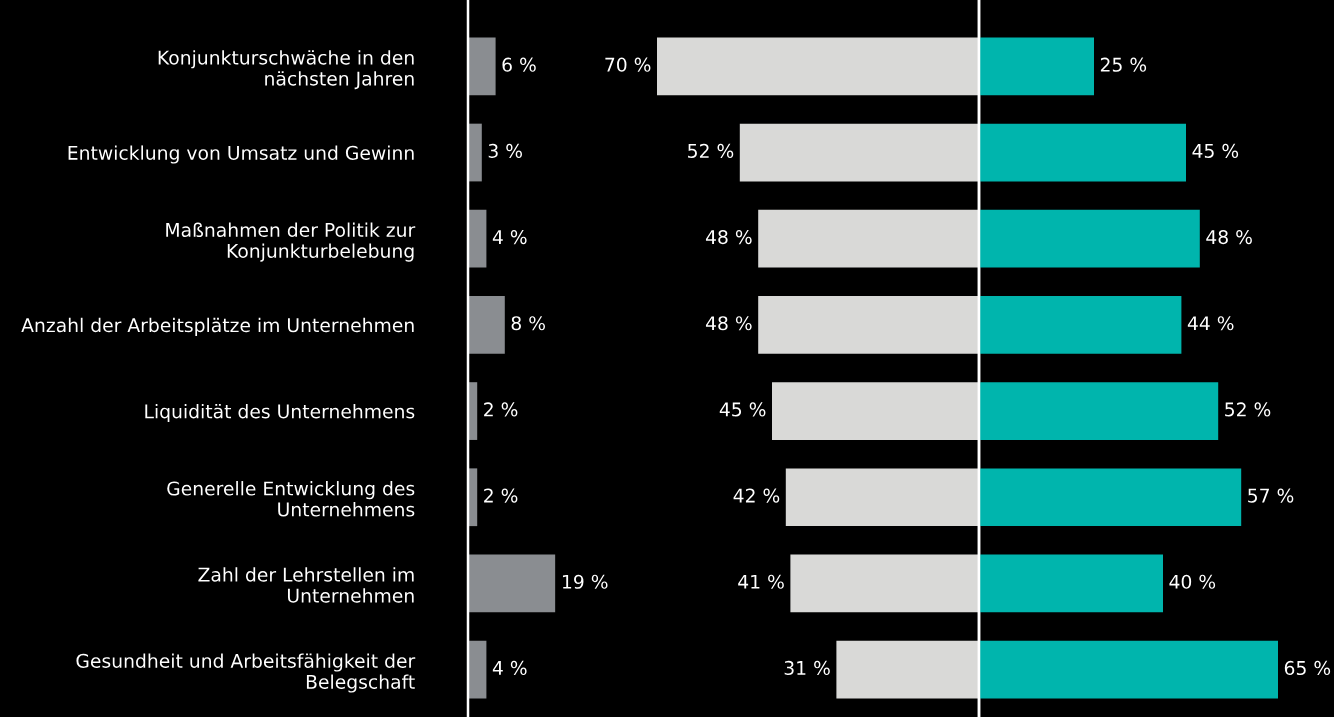 This screenshot has width=1334, height=717. What do you see at coordinates (528, 323) in the screenshot?
I see `data-label: 8 %` at bounding box center [528, 323].